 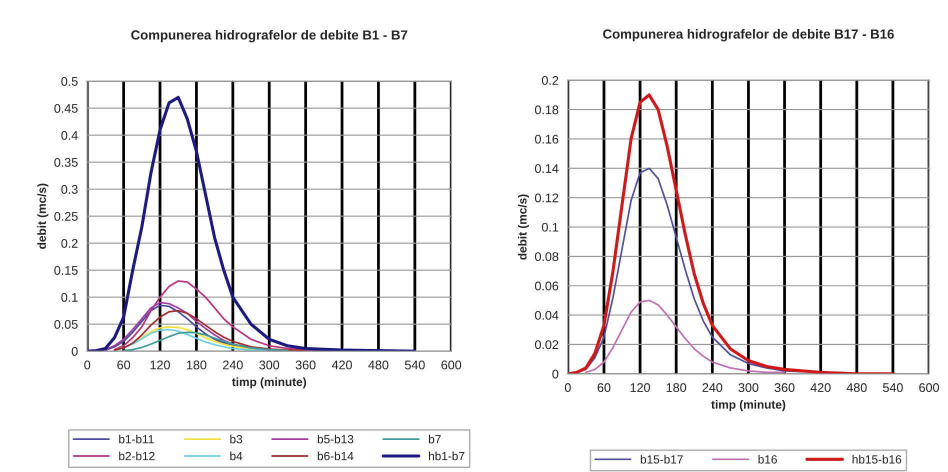 I want to click on legend-label: b15-b17, so click(x=661, y=459).